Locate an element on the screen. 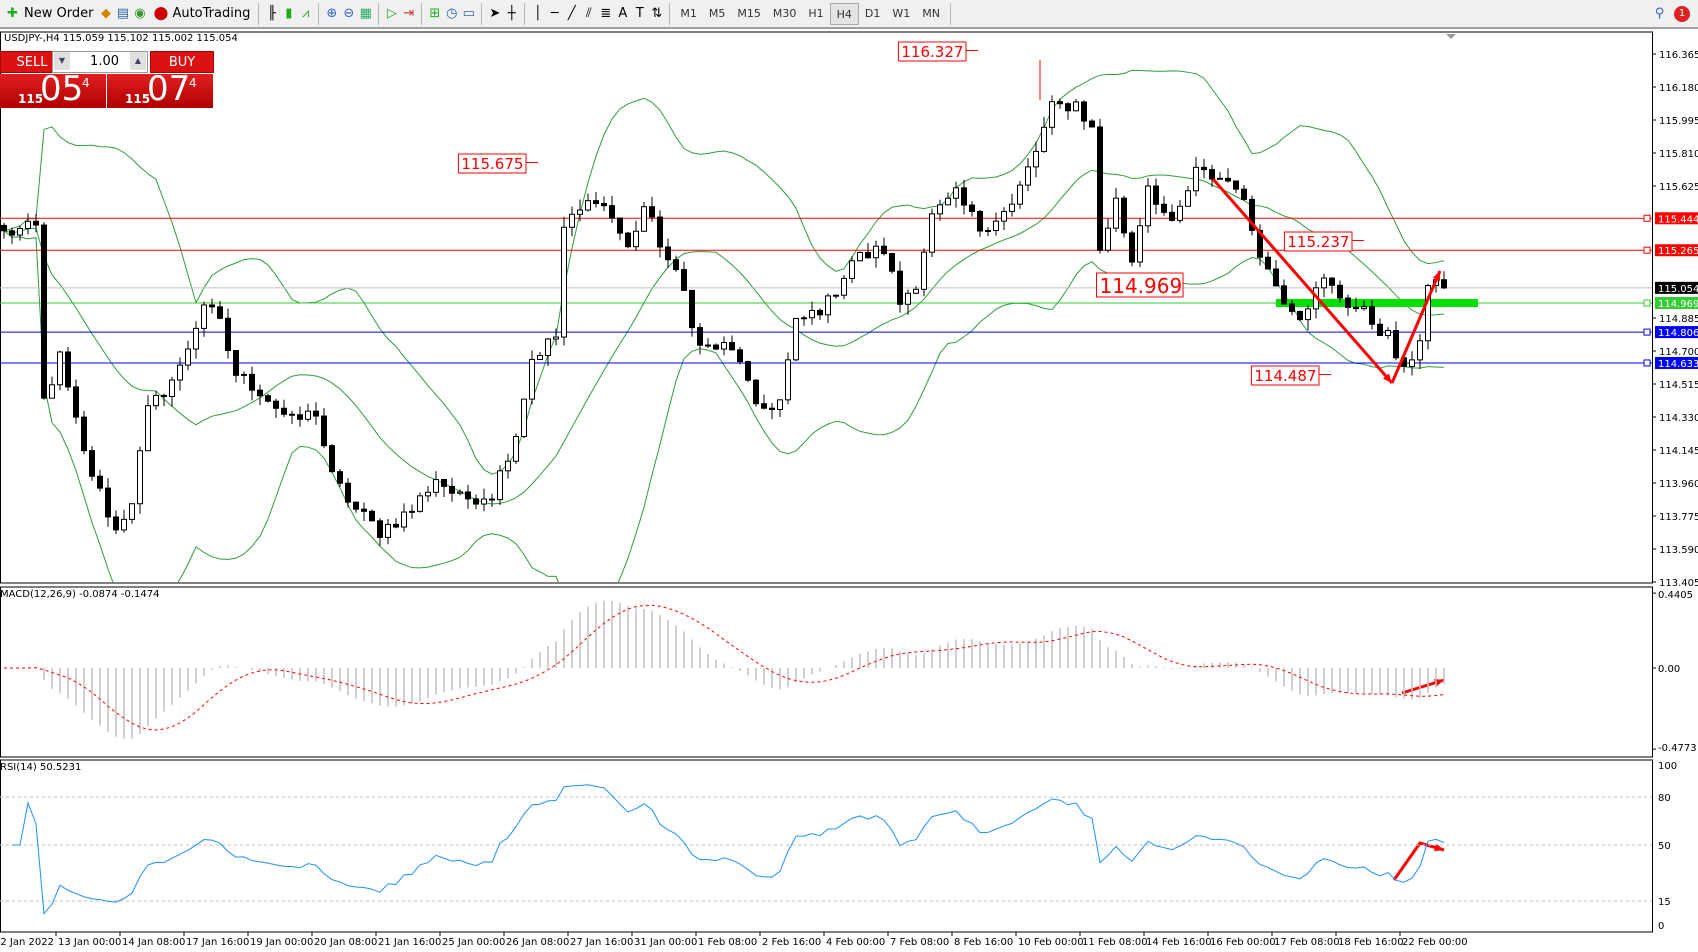 Image resolution: width=1698 pixels, height=952 pixels. level-tag: 115.054 is located at coordinates (1678, 289).